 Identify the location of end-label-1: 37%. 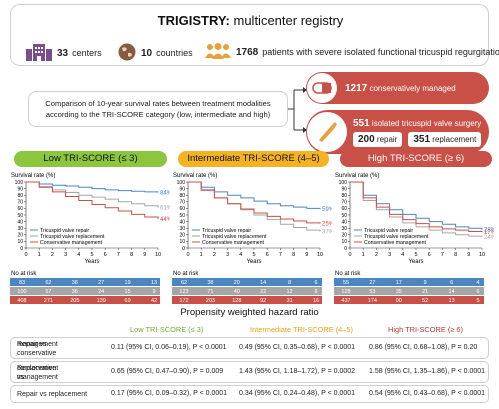
(327, 233).